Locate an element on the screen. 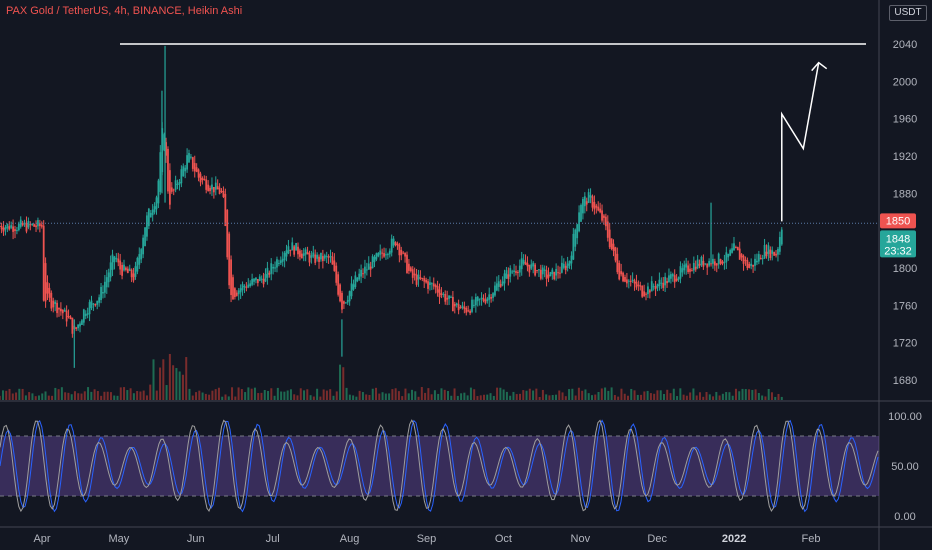 The width and height of the screenshot is (932, 550). projection-path is located at coordinates (800, 142).